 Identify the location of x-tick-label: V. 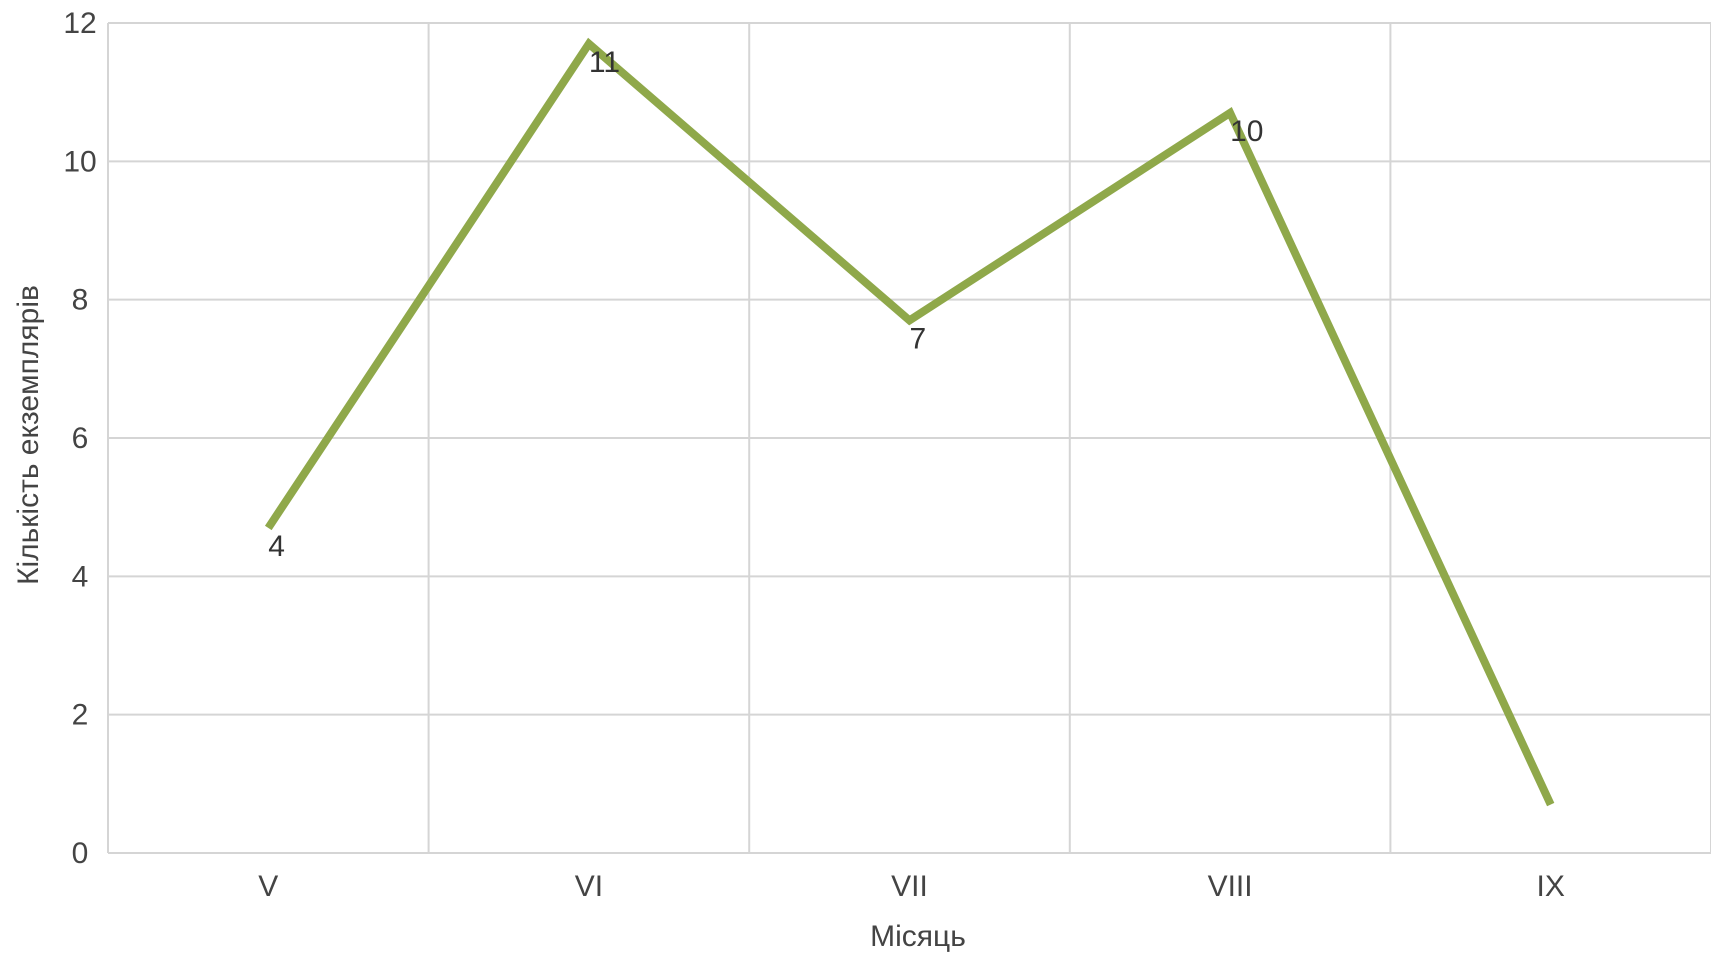
(268, 886).